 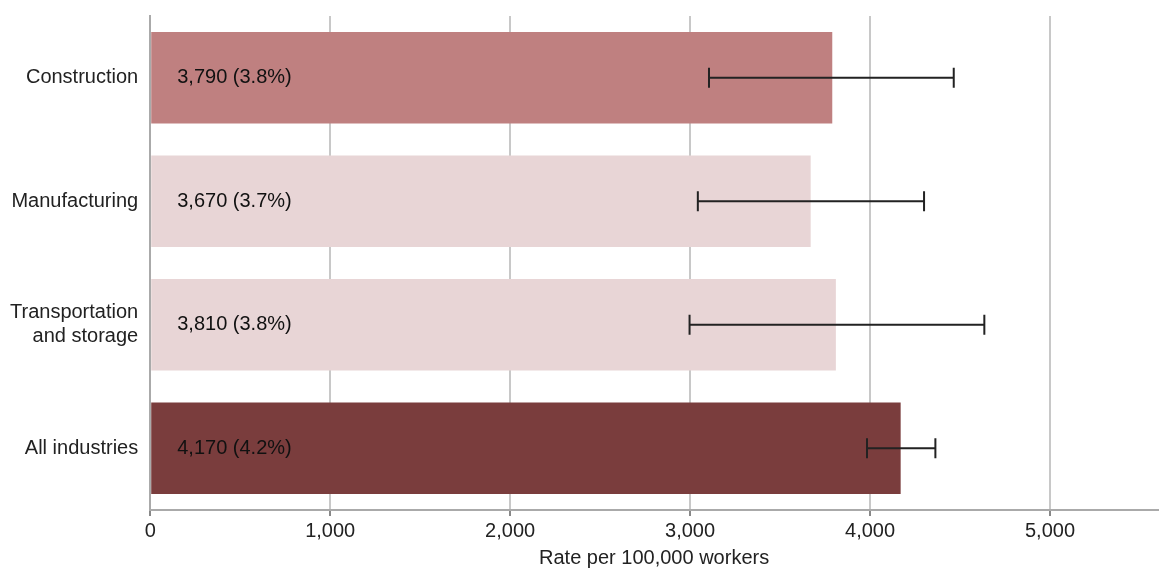 What do you see at coordinates (870, 529) in the screenshot?
I see `x-tick-label: 4,000` at bounding box center [870, 529].